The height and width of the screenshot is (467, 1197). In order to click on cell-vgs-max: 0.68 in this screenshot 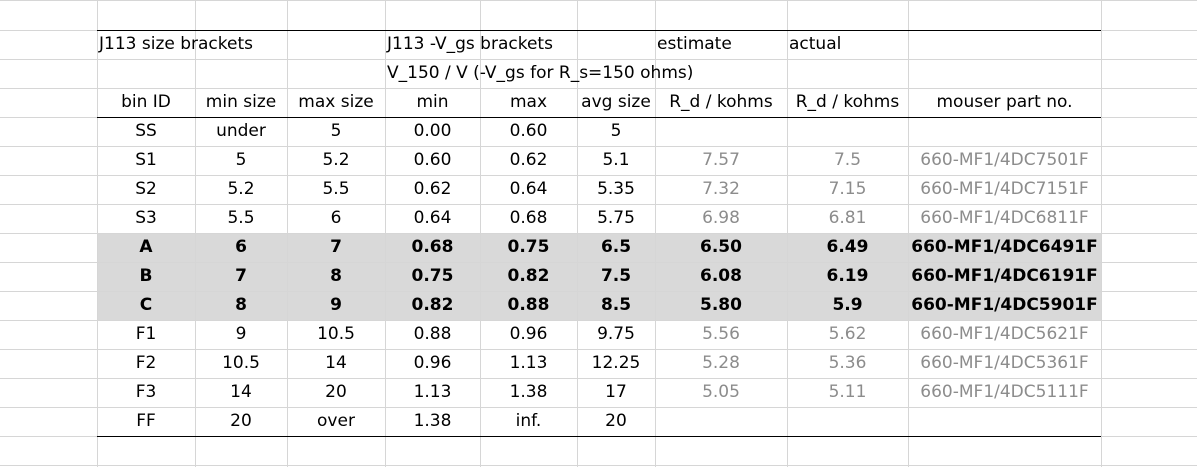, I will do `click(528, 218)`.